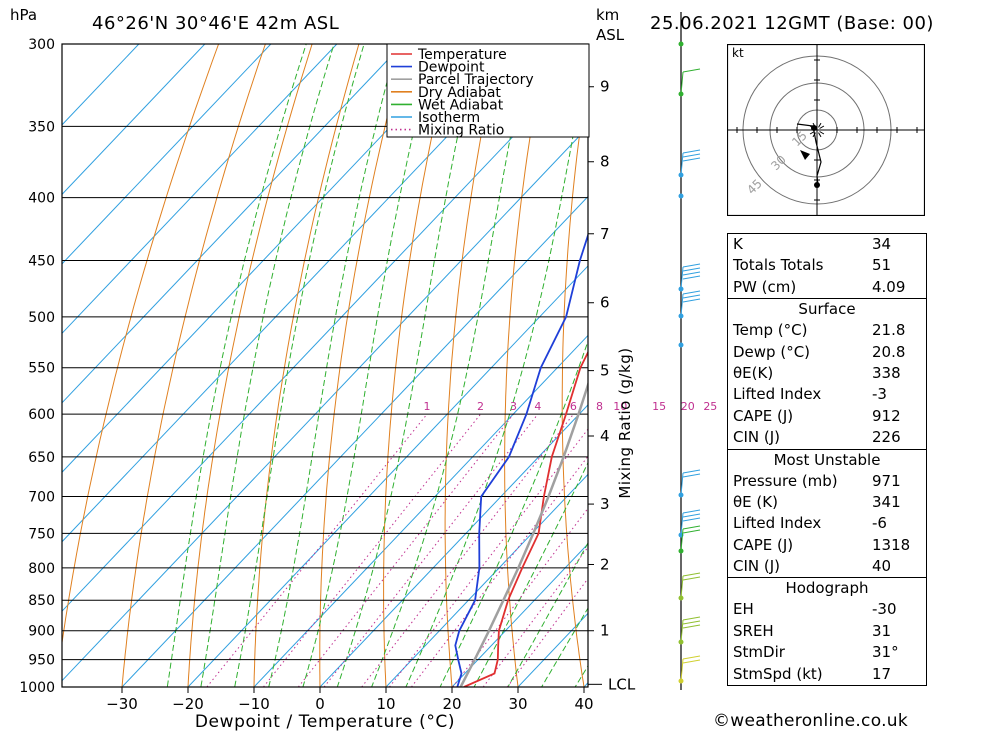  I want to click on hodograph-start-dot, so click(817, 185).